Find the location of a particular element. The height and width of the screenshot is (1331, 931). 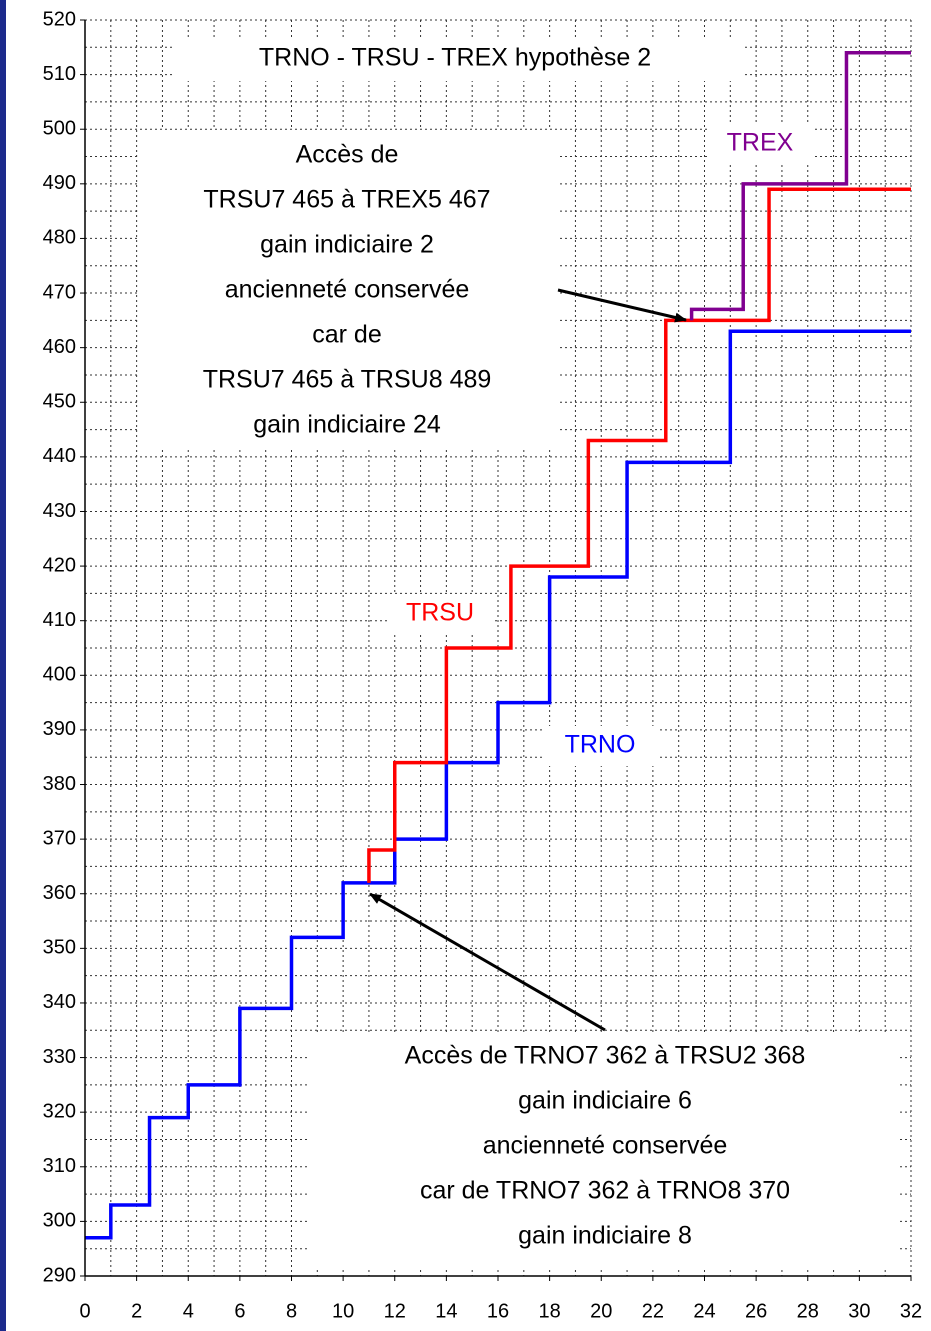

series-label: TRSU is located at coordinates (440, 613).